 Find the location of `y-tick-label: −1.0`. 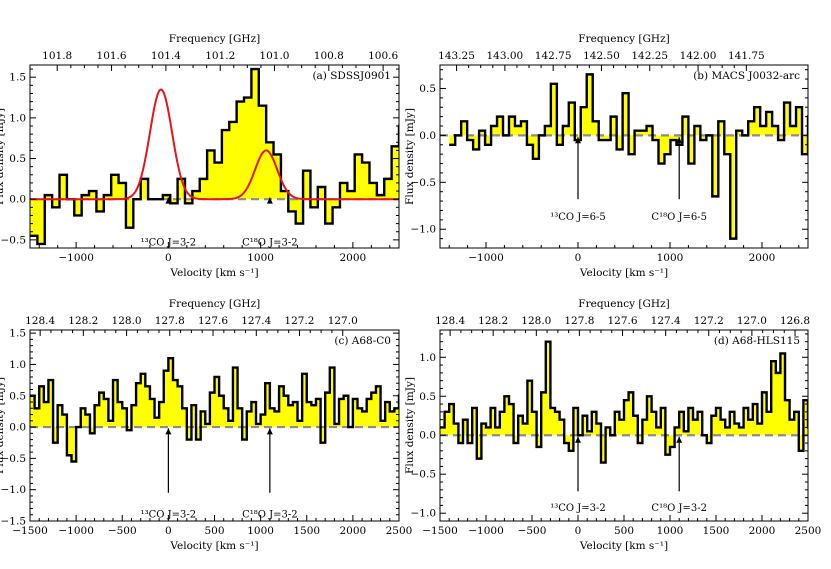

y-tick-label: −1.0 is located at coordinates (14, 490).